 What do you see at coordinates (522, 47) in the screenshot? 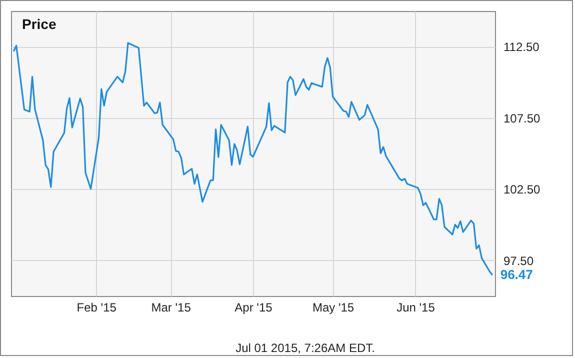
I see `y-tick-label: 112.50` at bounding box center [522, 47].